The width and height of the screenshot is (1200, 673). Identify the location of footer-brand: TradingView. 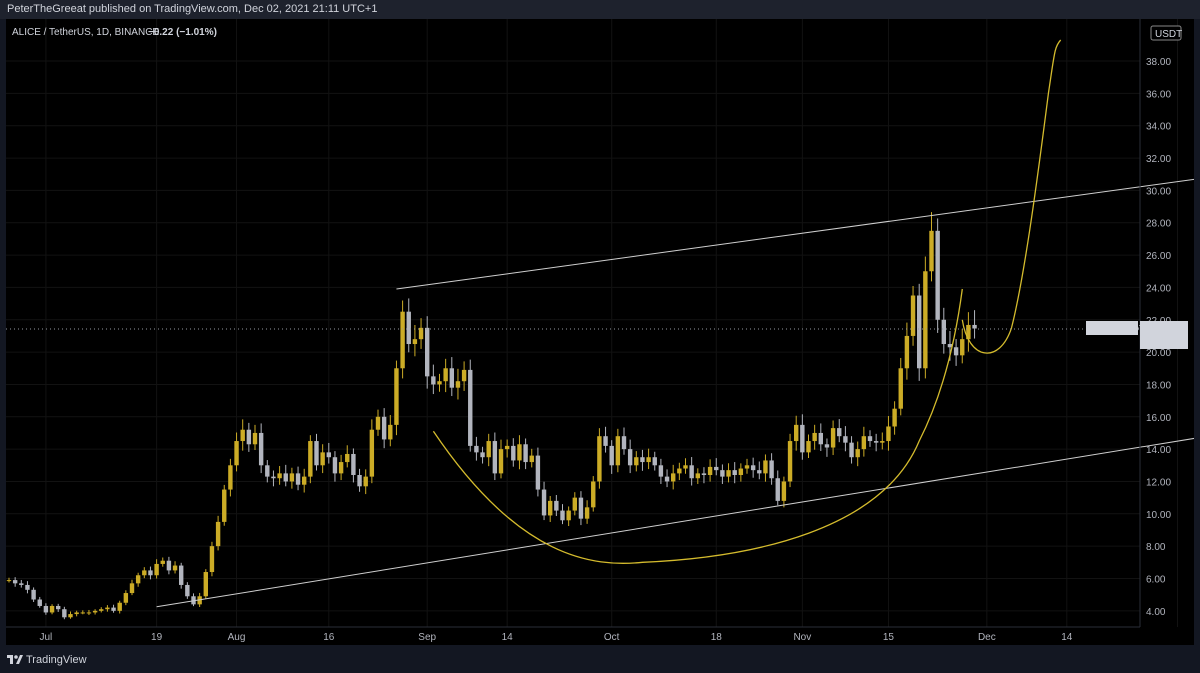
(56, 660).